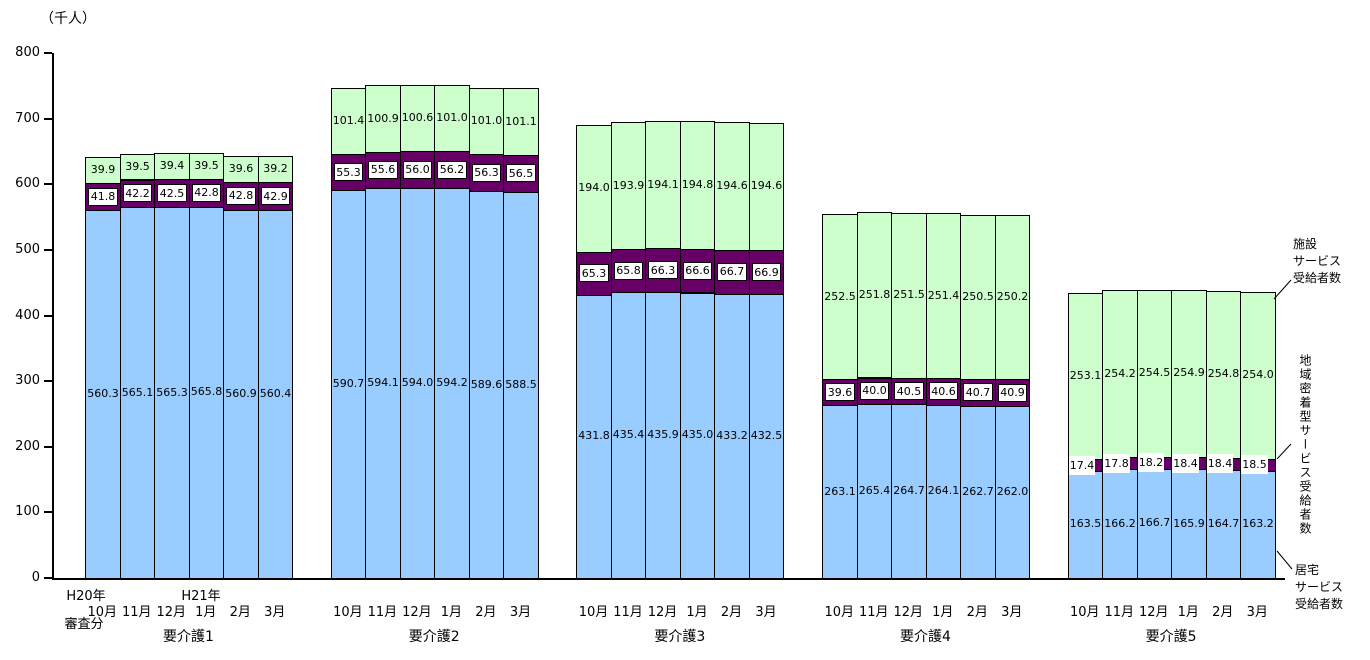 The height and width of the screenshot is (660, 1370). Describe the element at coordinates (840, 392) in the screenshot. I see `bar-value-community: 39.6` at that location.